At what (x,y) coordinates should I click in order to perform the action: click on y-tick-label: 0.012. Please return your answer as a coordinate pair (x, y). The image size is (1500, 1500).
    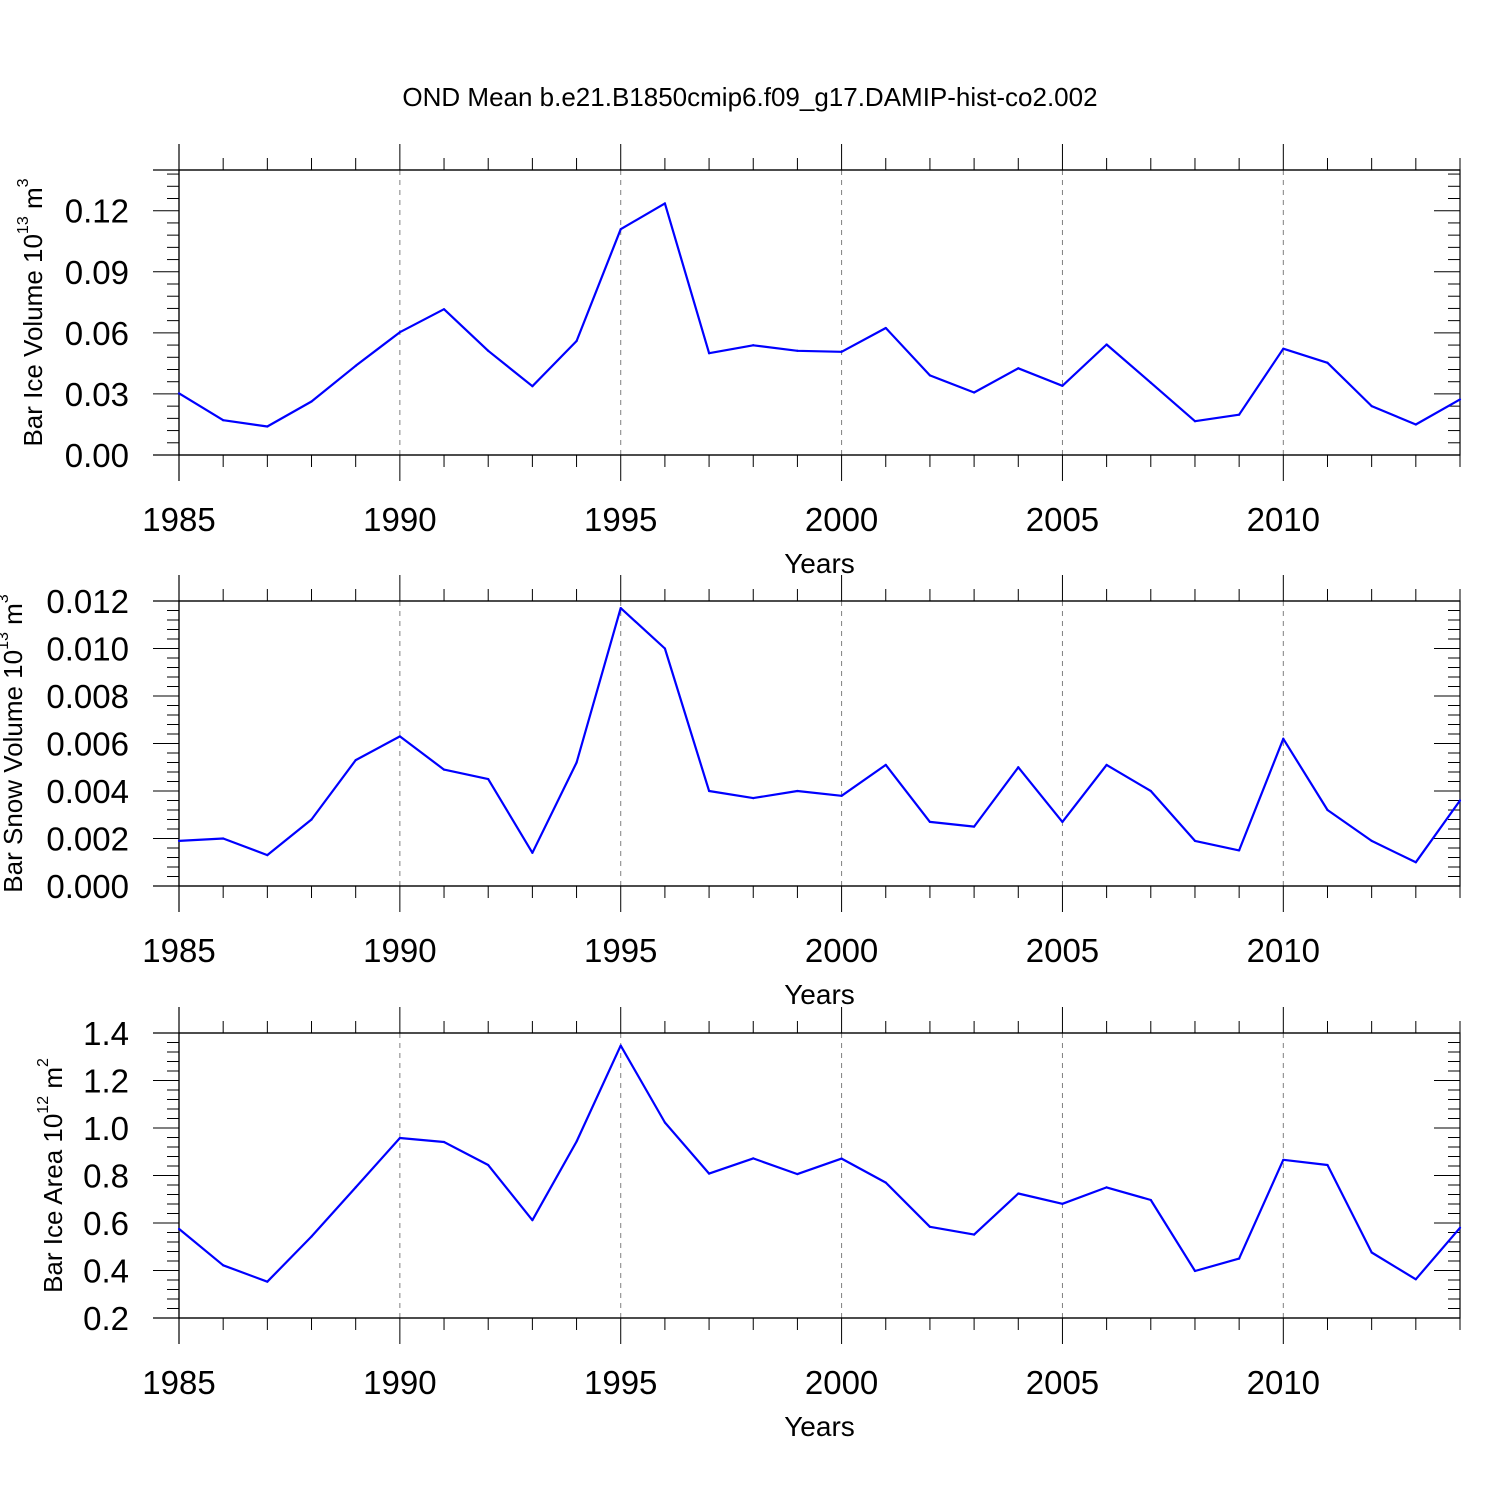
    Looking at the image, I should click on (87, 601).